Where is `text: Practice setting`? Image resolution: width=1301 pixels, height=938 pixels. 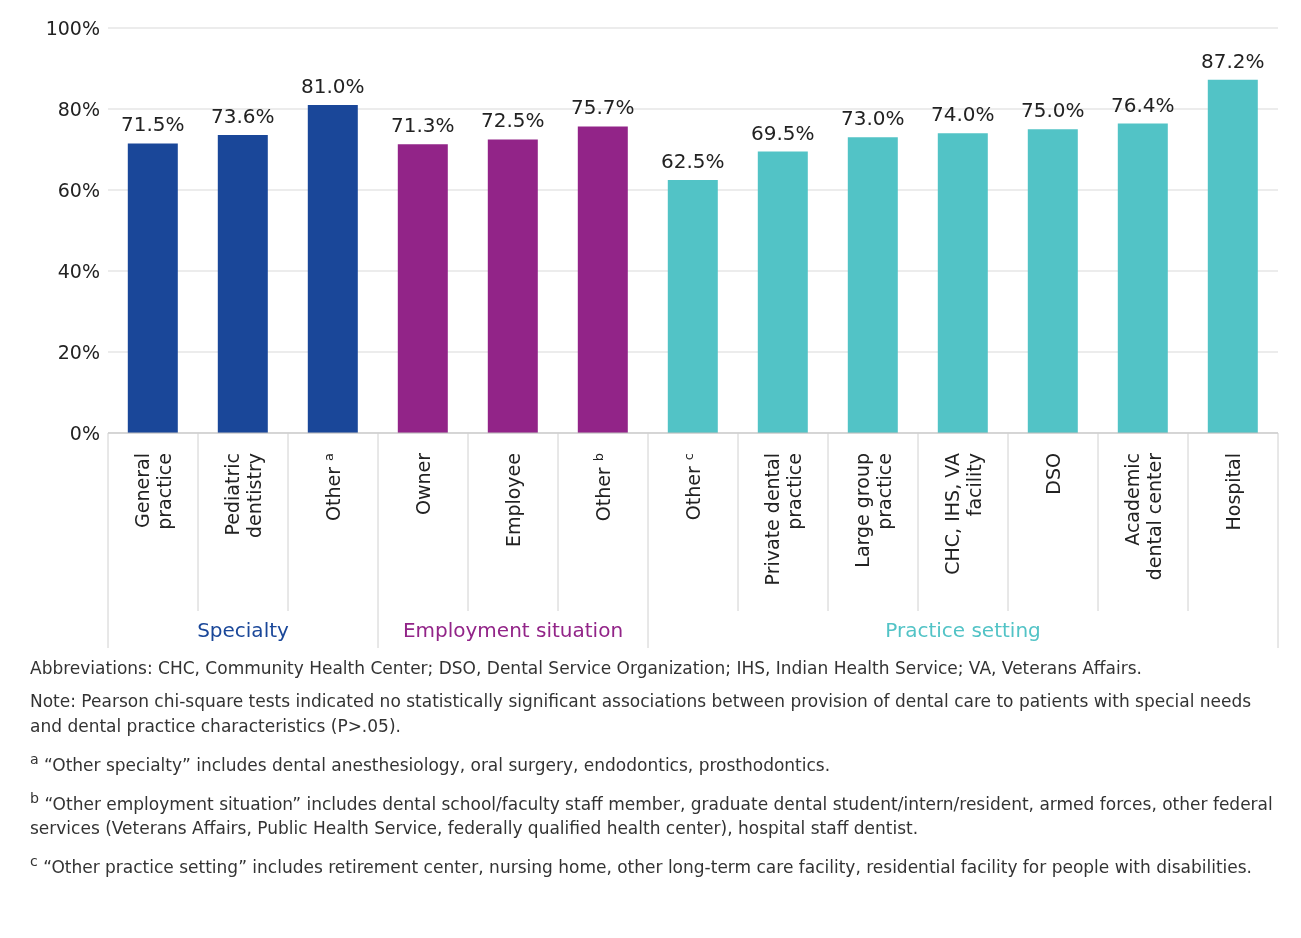
text: Practice setting is located at coordinates (963, 630).